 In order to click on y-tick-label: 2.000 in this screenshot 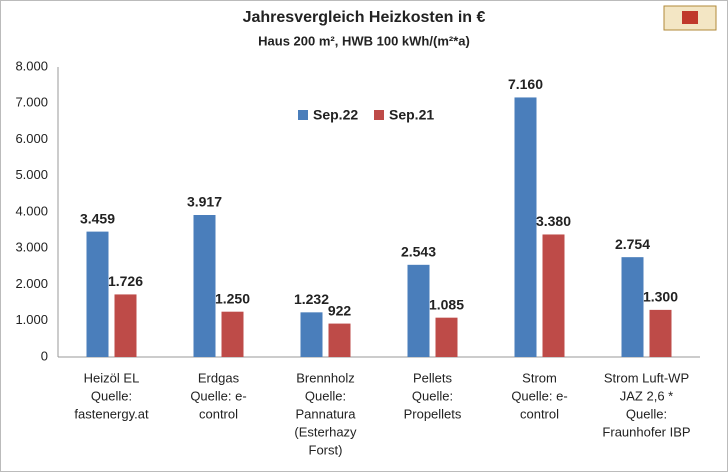, I will do `click(31, 283)`.